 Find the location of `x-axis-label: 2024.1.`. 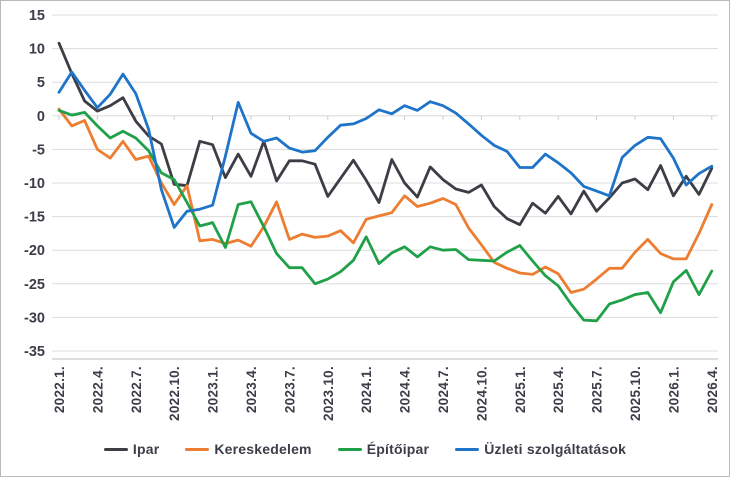

x-axis-label: 2024.1. is located at coordinates (366, 389).